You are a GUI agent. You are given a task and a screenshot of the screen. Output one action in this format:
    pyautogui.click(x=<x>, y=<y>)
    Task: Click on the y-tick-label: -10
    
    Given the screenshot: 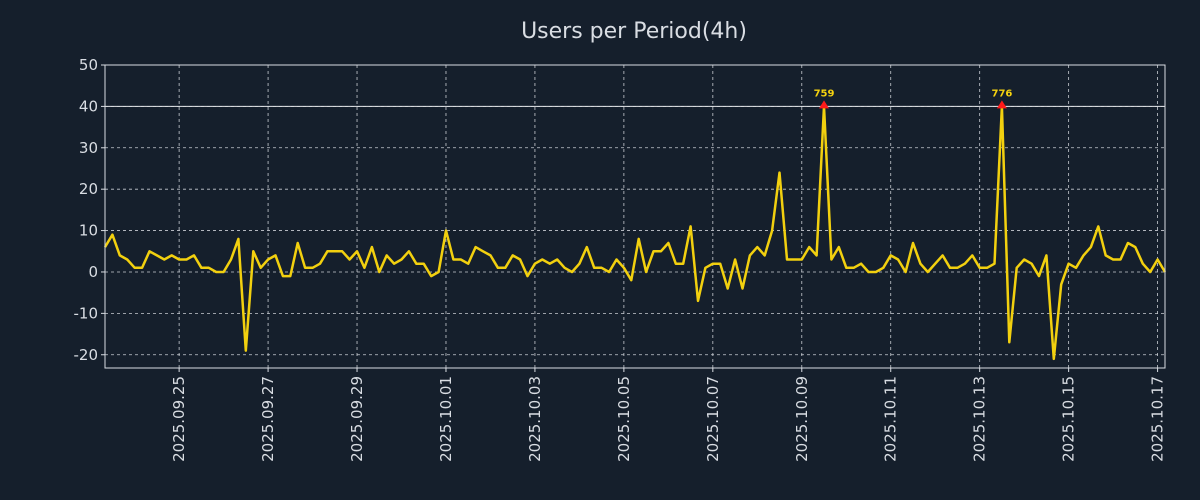 What is the action you would take?
    pyautogui.click(x=86, y=313)
    